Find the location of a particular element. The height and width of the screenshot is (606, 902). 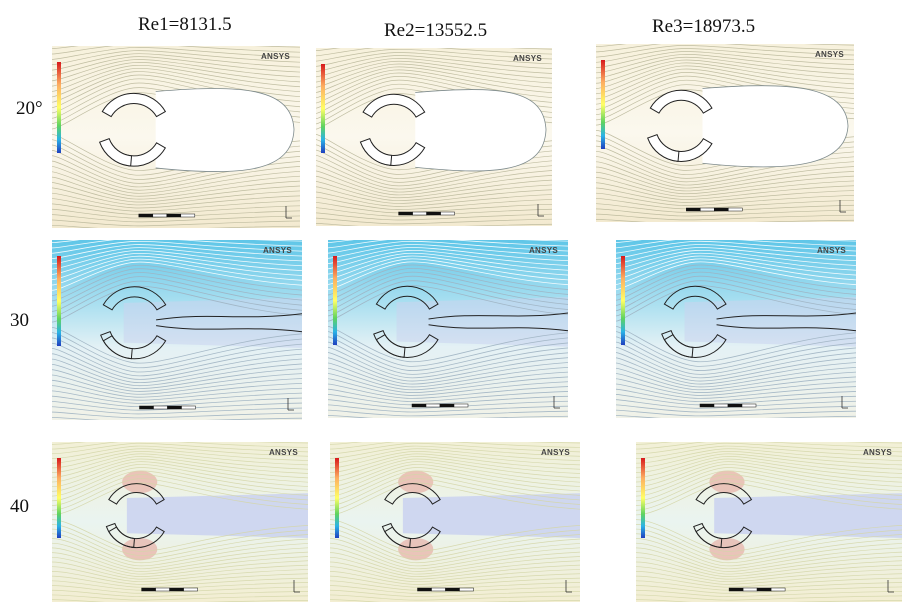

row-label-40: 40 is located at coordinates (19, 506).